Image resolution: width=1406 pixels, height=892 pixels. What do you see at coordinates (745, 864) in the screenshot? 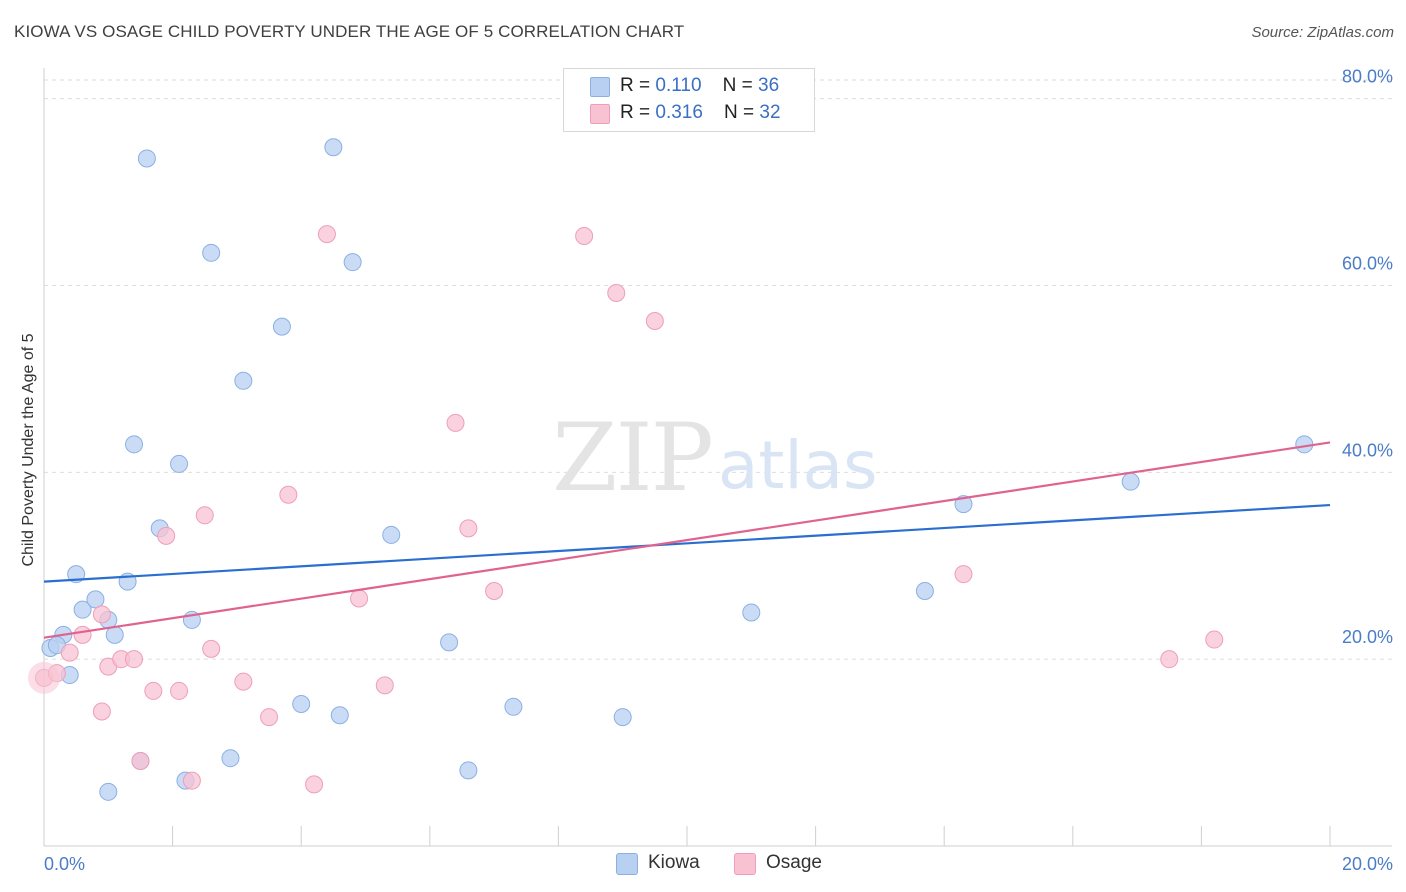
I see `legend-osage-swatch` at bounding box center [745, 864].